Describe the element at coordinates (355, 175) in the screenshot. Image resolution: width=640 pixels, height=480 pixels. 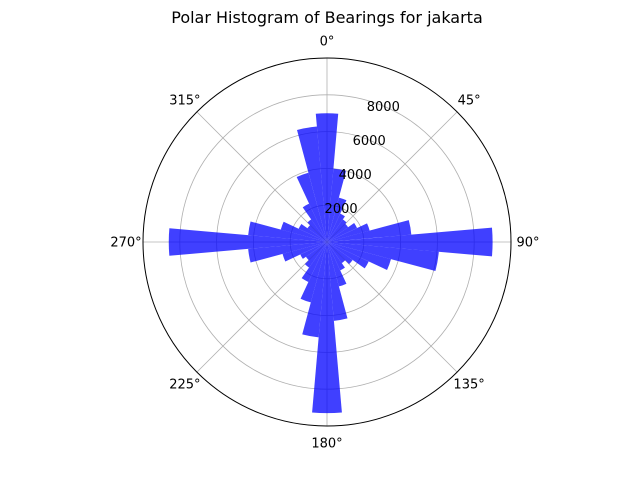
I see `radial-tick-label: 4000` at that location.